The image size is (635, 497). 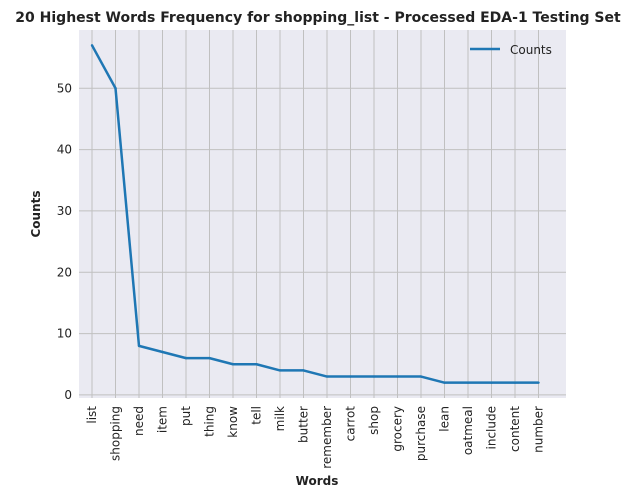 What do you see at coordinates (531, 50) in the screenshot?
I see `legend-label-counts: Counts` at bounding box center [531, 50].